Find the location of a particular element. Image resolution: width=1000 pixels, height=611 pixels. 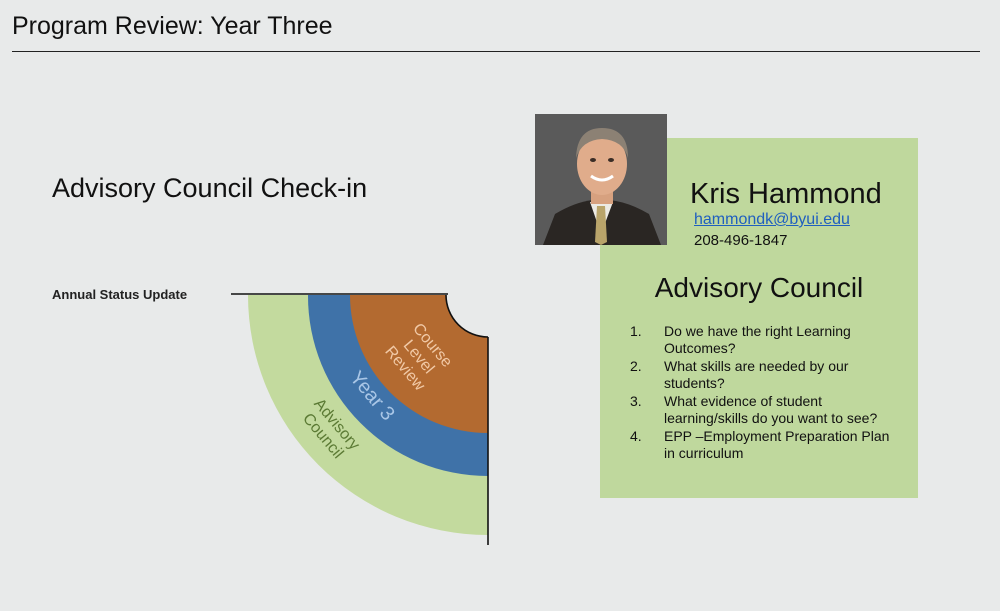

question-number: 4. is located at coordinates (636, 436).